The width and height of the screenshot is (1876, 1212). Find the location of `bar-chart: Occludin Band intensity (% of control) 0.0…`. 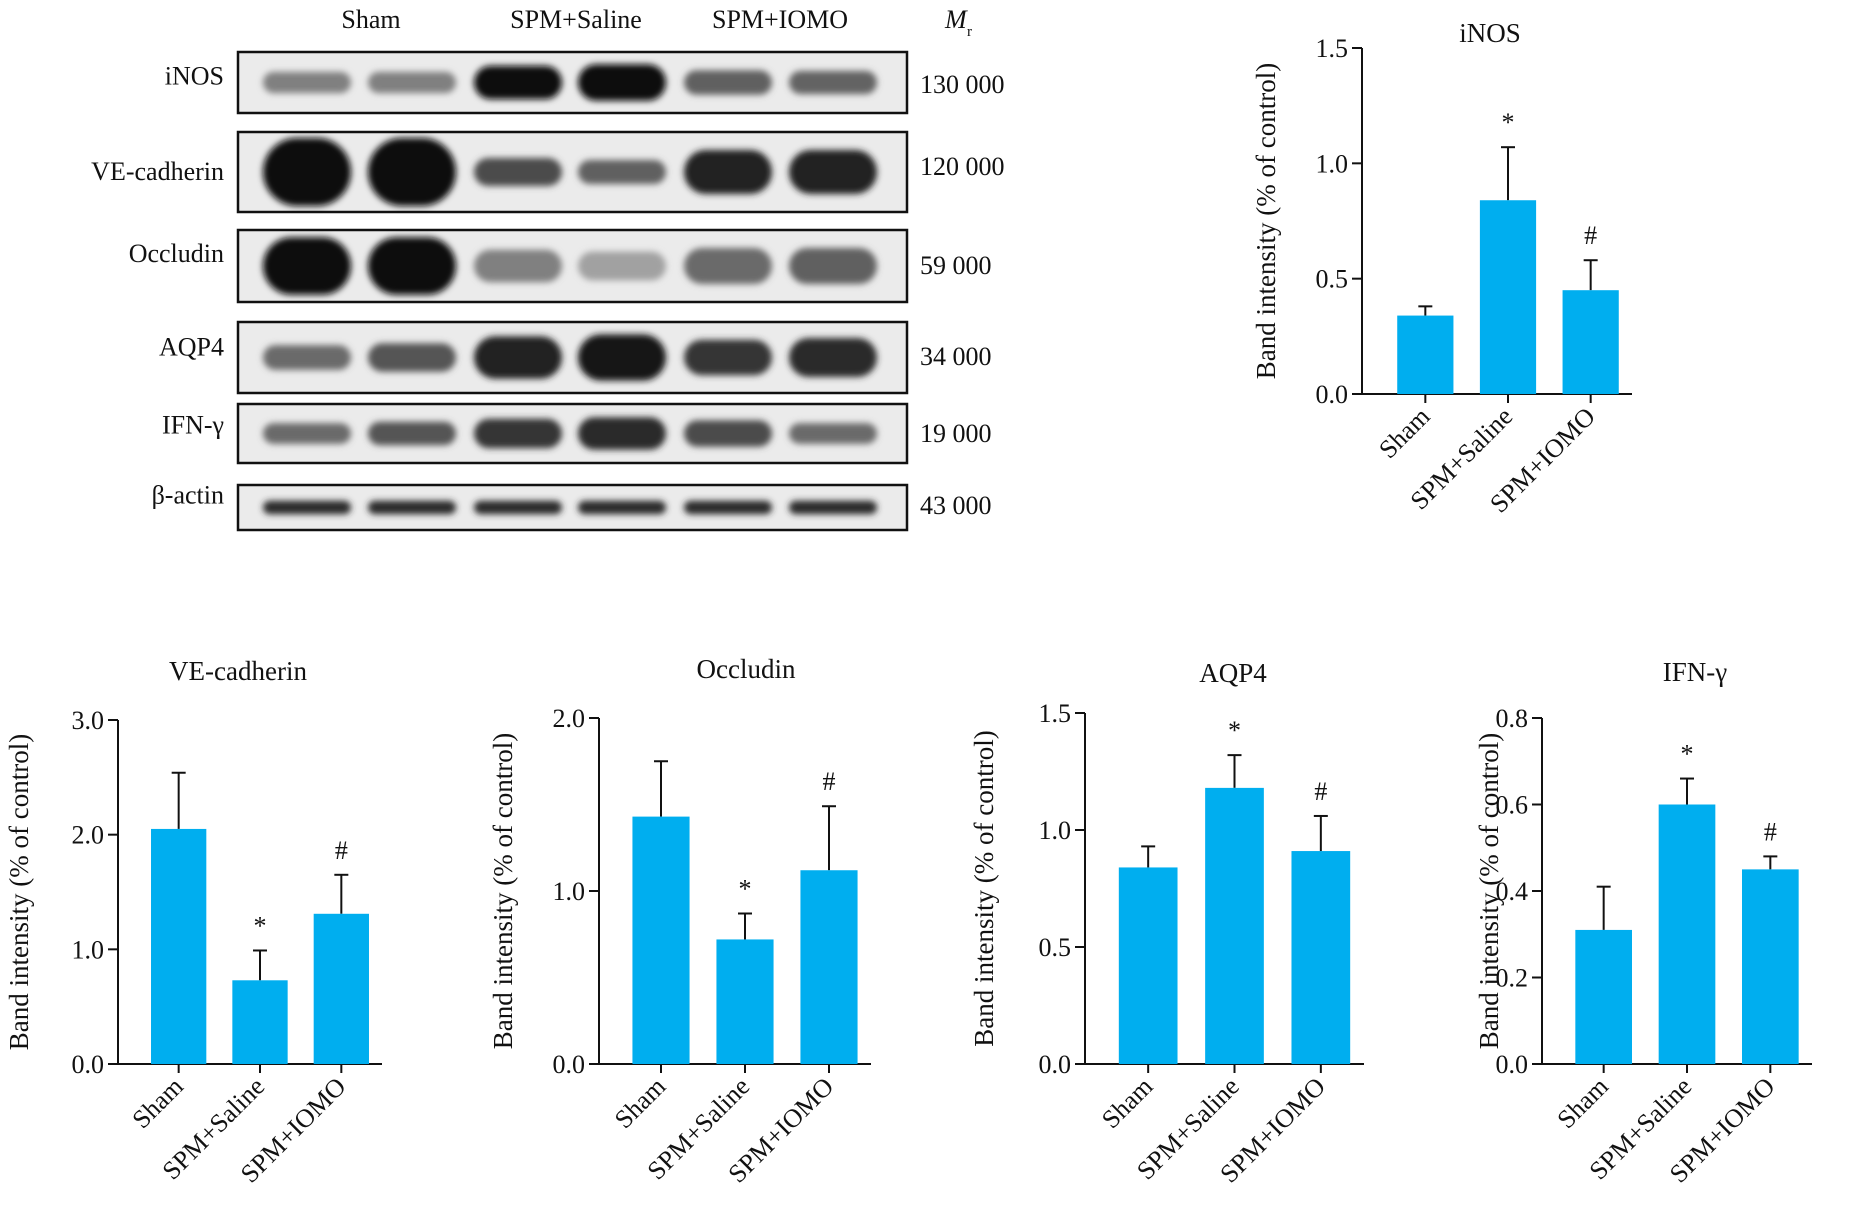

bar-chart: Occludin Band intensity (% of control) 0.0… is located at coordinates (679, 921).